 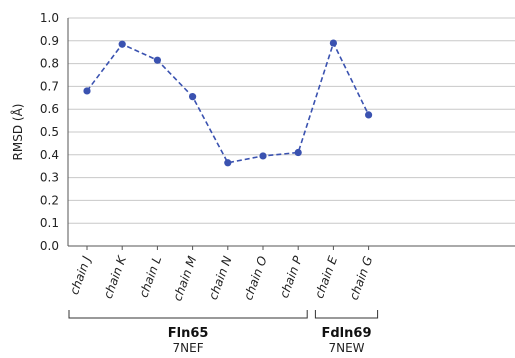 What do you see at coordinates (150, 276) in the screenshot?
I see `x-tick-label: chain L` at bounding box center [150, 276].